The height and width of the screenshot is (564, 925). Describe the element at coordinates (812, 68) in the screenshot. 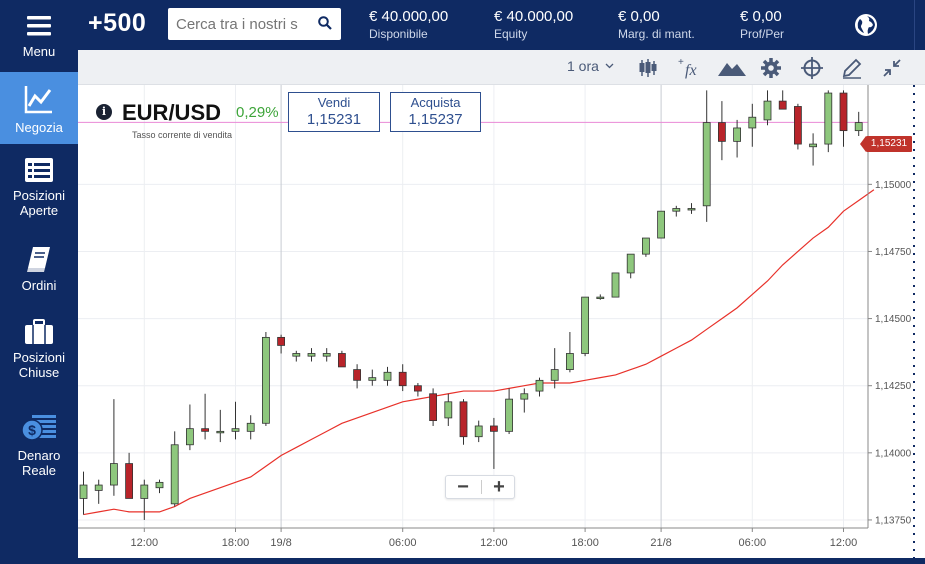

I see `crosshair-icon` at that location.